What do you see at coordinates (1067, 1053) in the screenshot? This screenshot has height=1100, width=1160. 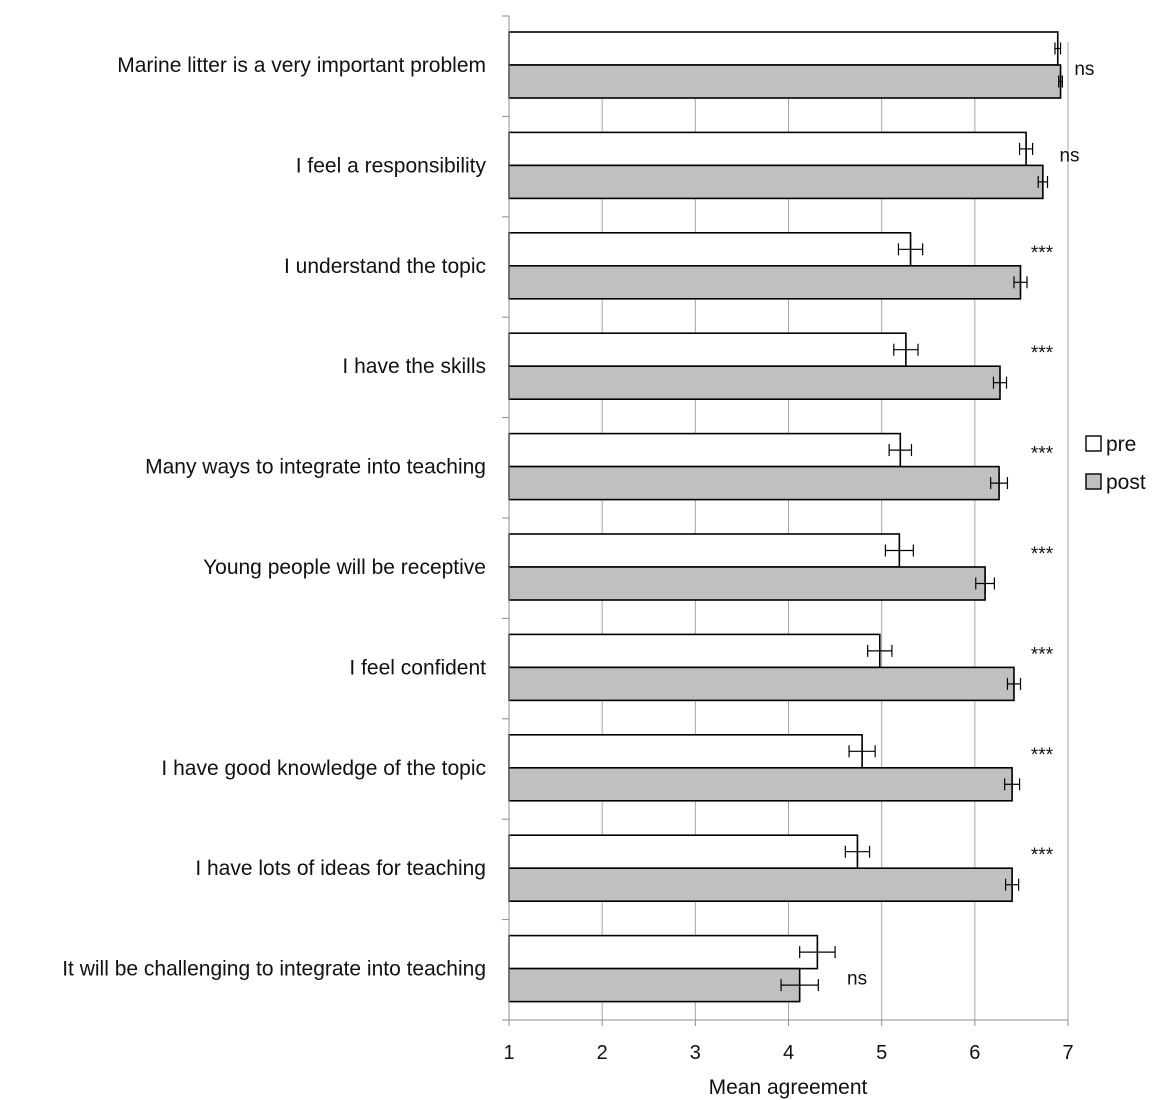 I see `x-tick-label: 7` at bounding box center [1067, 1053].